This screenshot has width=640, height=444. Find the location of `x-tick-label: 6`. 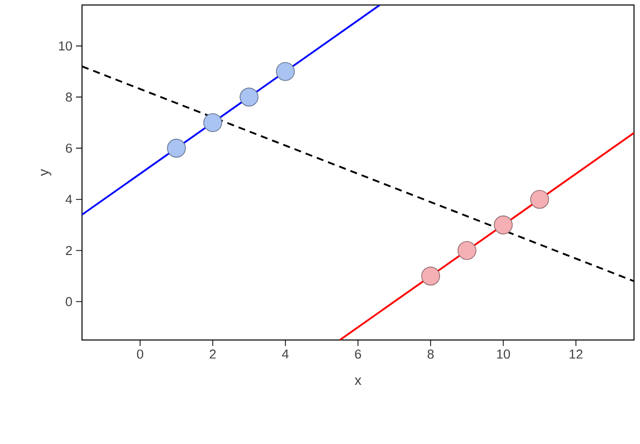

x-tick-label: 6 is located at coordinates (358, 354).